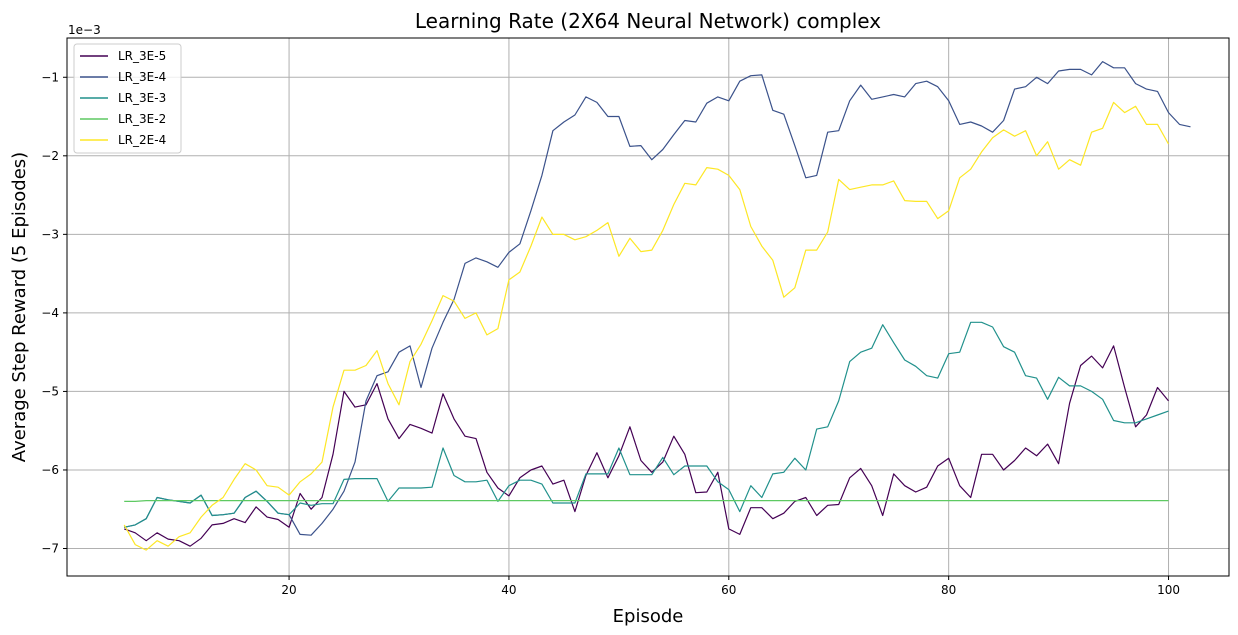  I want to click on legend-entry-label: LR_3E-4, so click(142, 77).